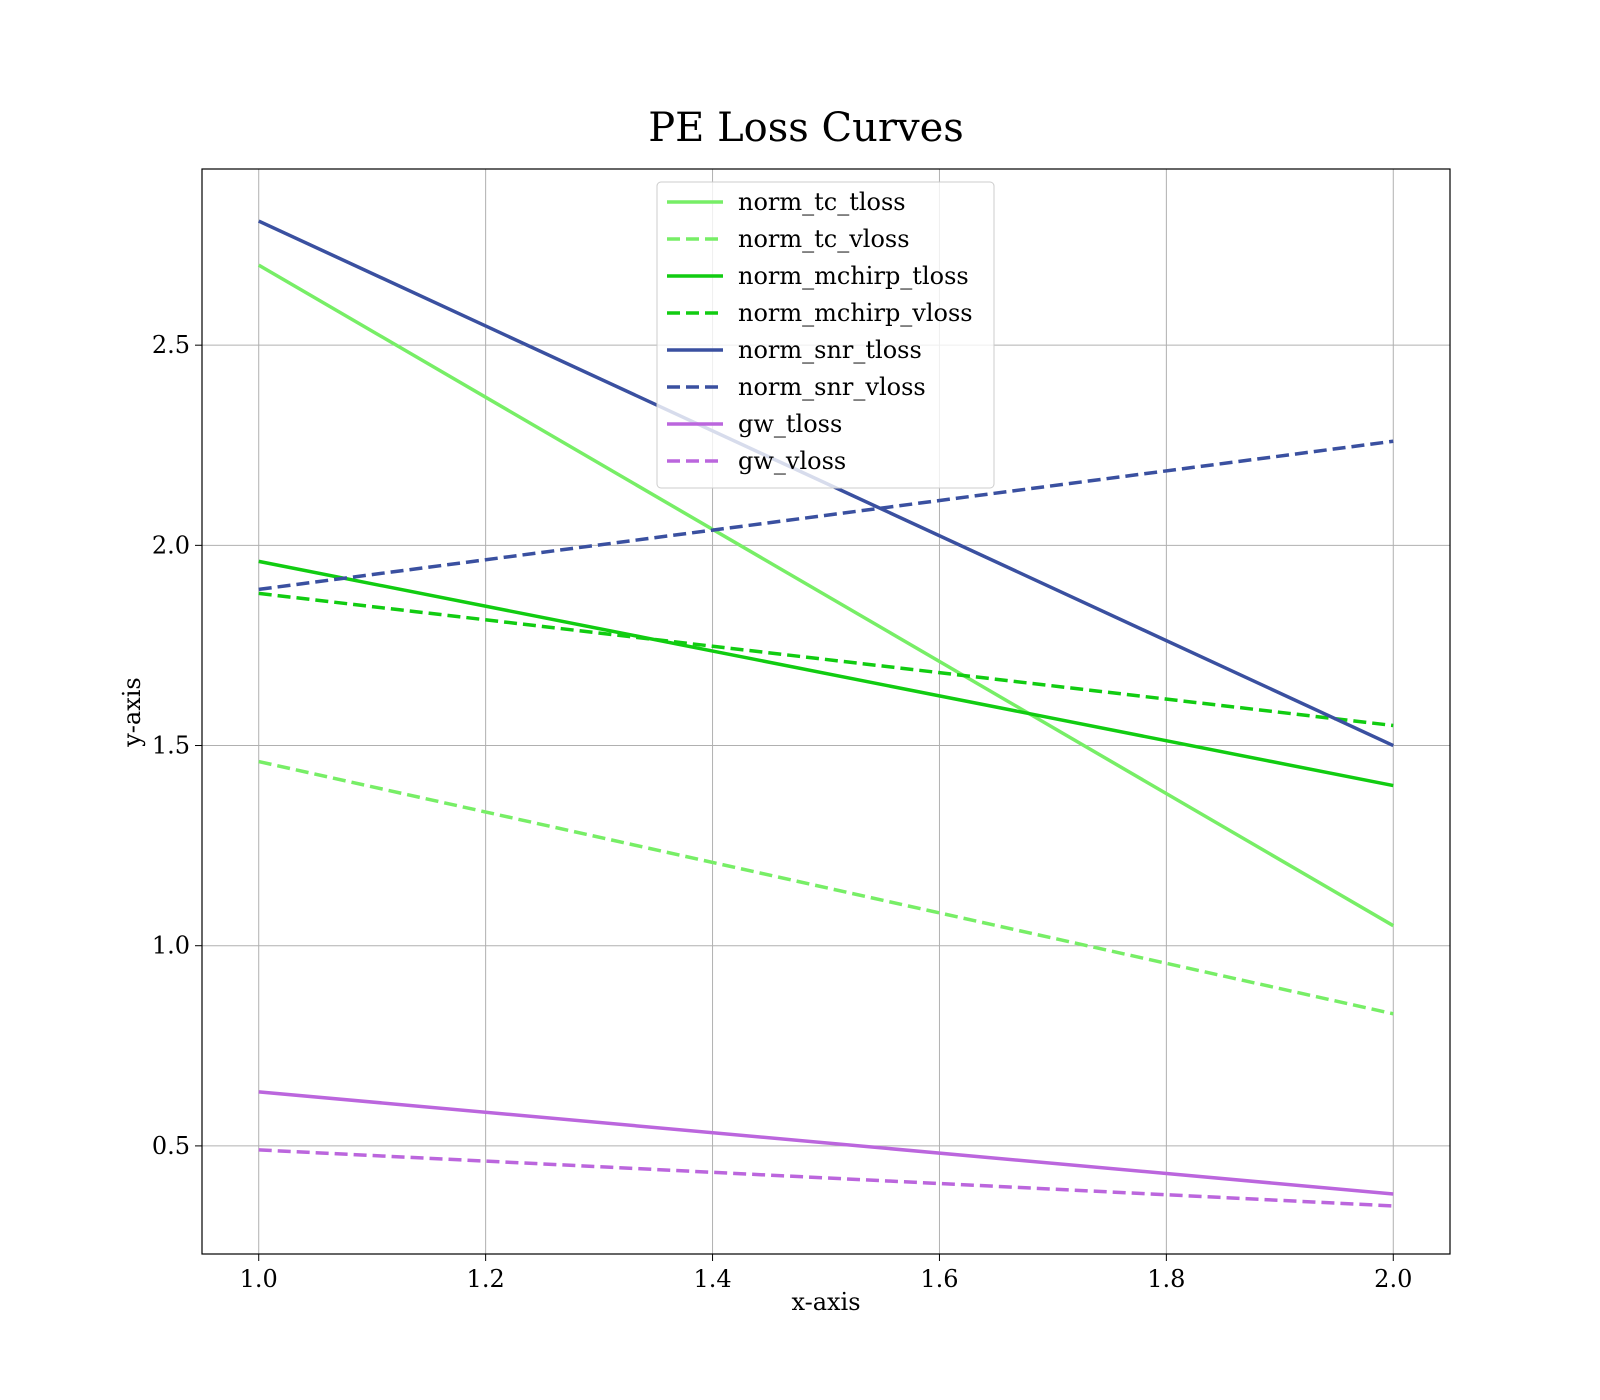 The width and height of the screenshot is (1600, 1400). Describe the element at coordinates (826, 887) in the screenshot. I see `series-line-norm-tc-vloss` at that location.